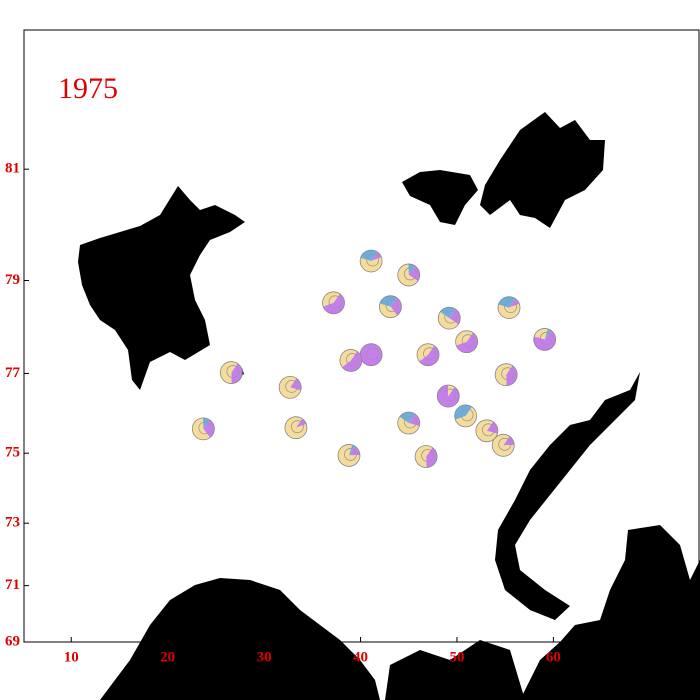 This screenshot has height=700, width=700. Describe the element at coordinates (12, 523) in the screenshot. I see `y-tick-label: 73` at that location.